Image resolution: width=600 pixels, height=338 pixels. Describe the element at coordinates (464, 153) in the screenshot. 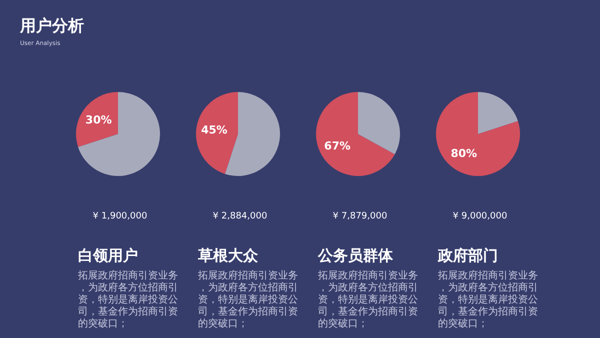

I see `data-label: 80%` at that location.